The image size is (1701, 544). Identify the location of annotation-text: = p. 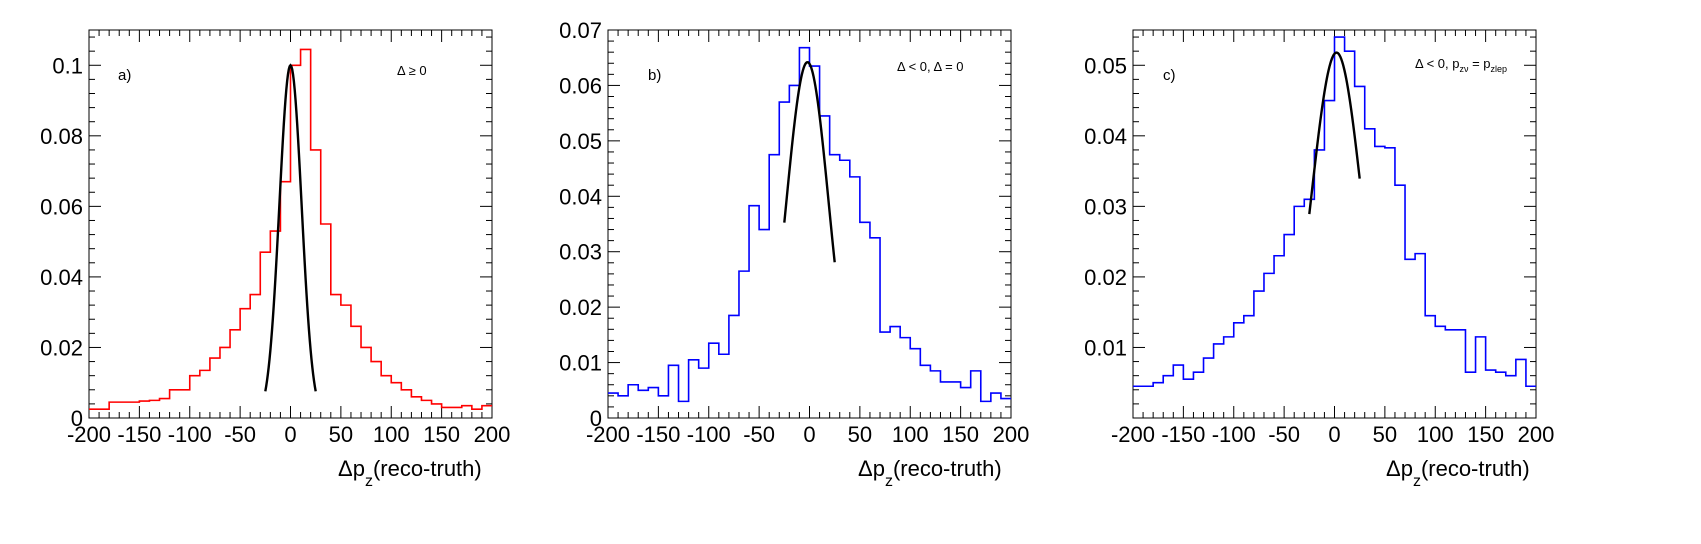
(1479, 63).